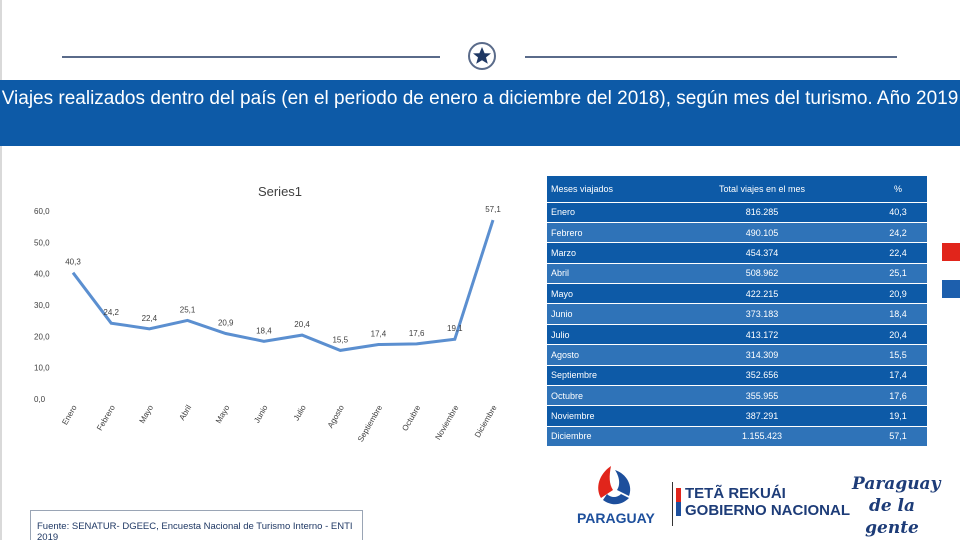 The height and width of the screenshot is (543, 960). I want to click on y-tick-label: 20,0, so click(42, 336).